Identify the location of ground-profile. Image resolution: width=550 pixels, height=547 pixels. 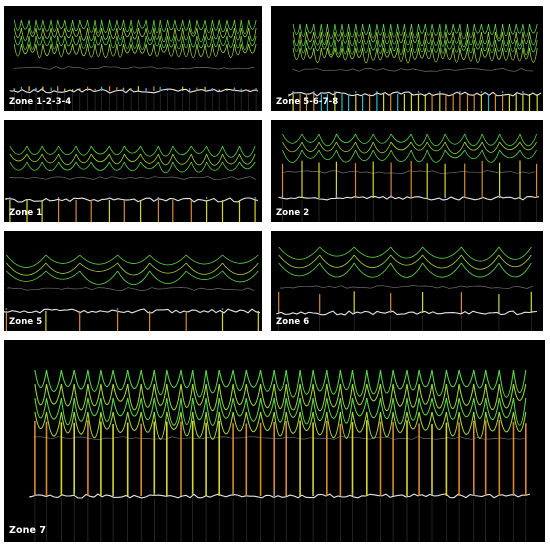
(280, 496).